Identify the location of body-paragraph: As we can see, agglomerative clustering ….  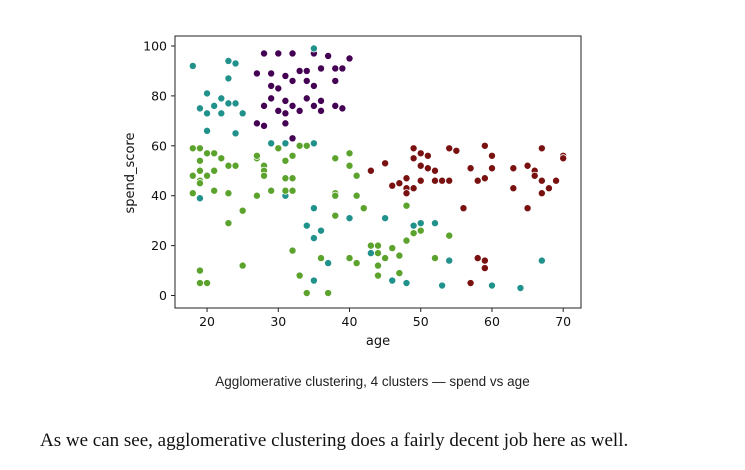
(334, 440).